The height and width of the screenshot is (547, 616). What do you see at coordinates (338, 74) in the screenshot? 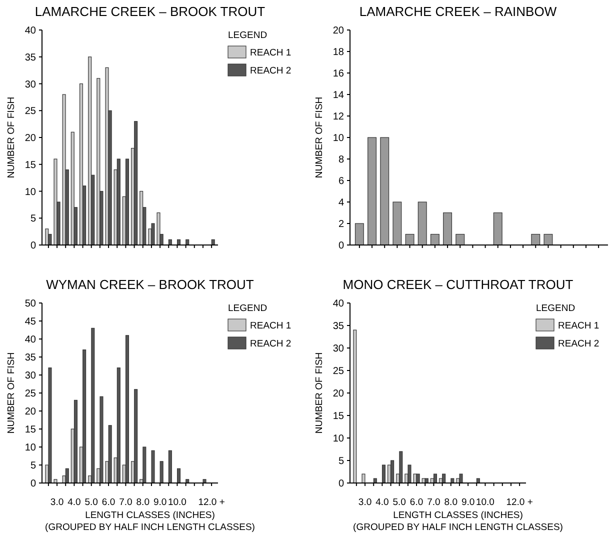
I see `y-tick-label: 16` at bounding box center [338, 74].